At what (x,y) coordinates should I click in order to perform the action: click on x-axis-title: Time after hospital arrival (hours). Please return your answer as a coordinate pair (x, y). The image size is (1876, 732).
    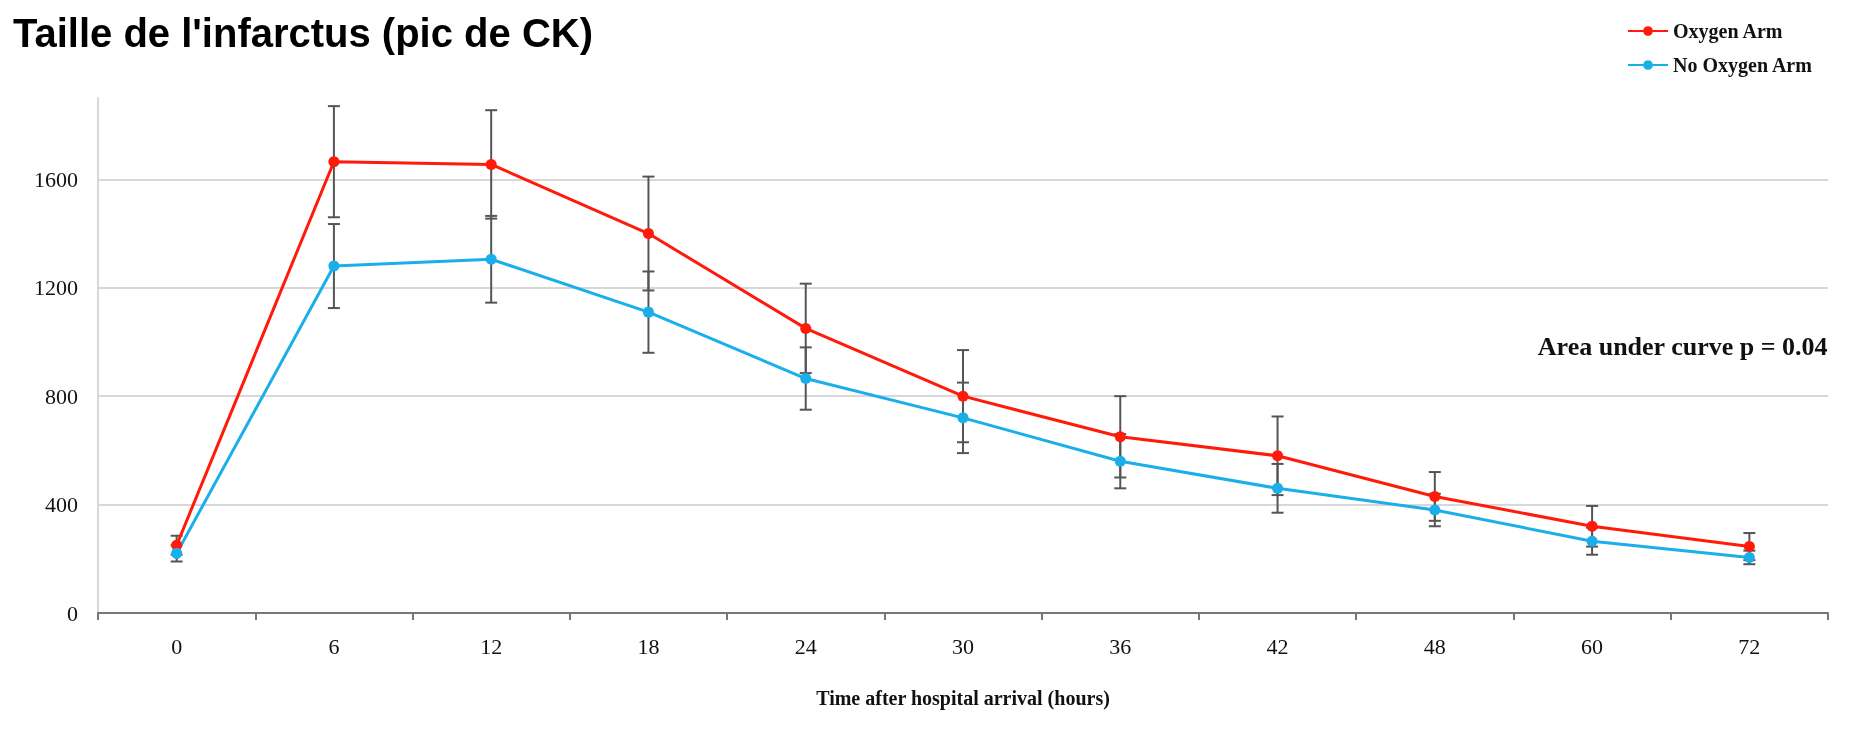
    Looking at the image, I should click on (963, 698).